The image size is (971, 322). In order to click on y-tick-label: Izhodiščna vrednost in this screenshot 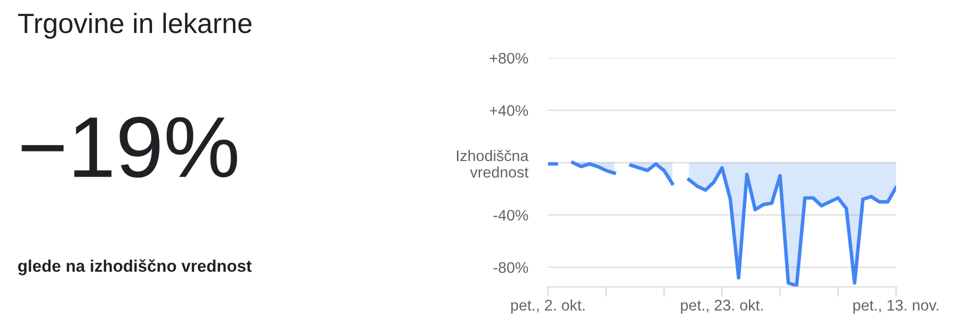, I will do `click(492, 164)`.